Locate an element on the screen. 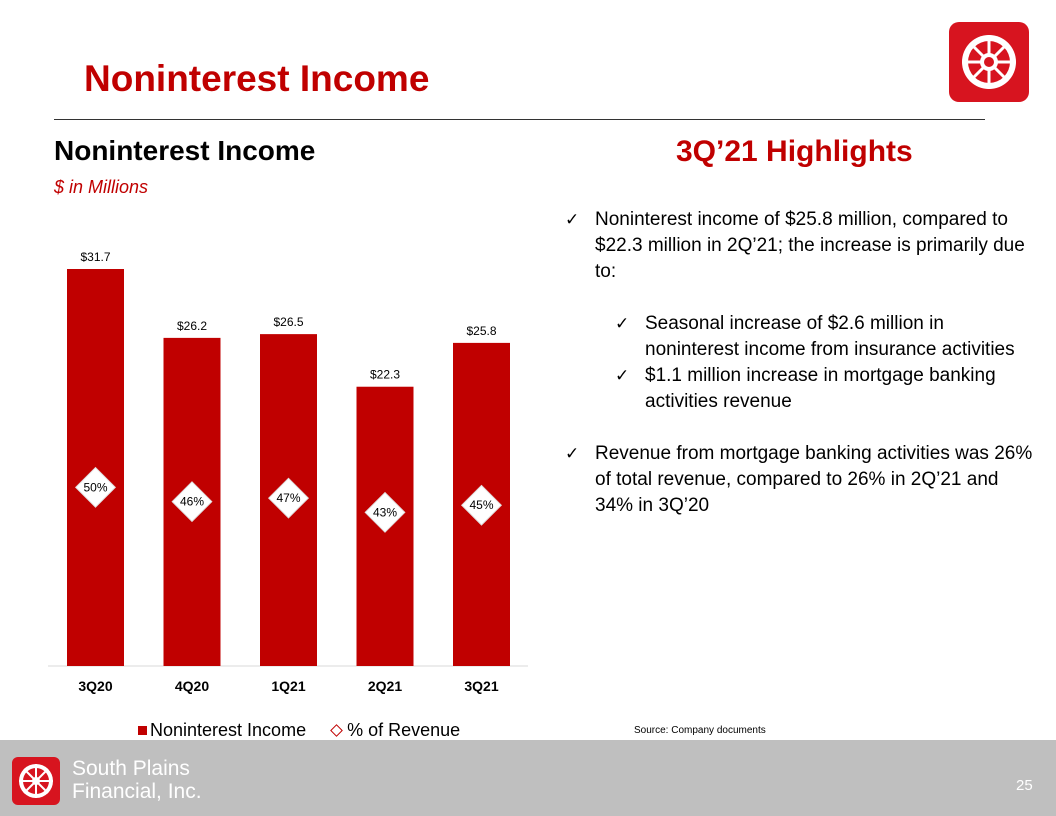  pct-label: 45% is located at coordinates (481, 505).